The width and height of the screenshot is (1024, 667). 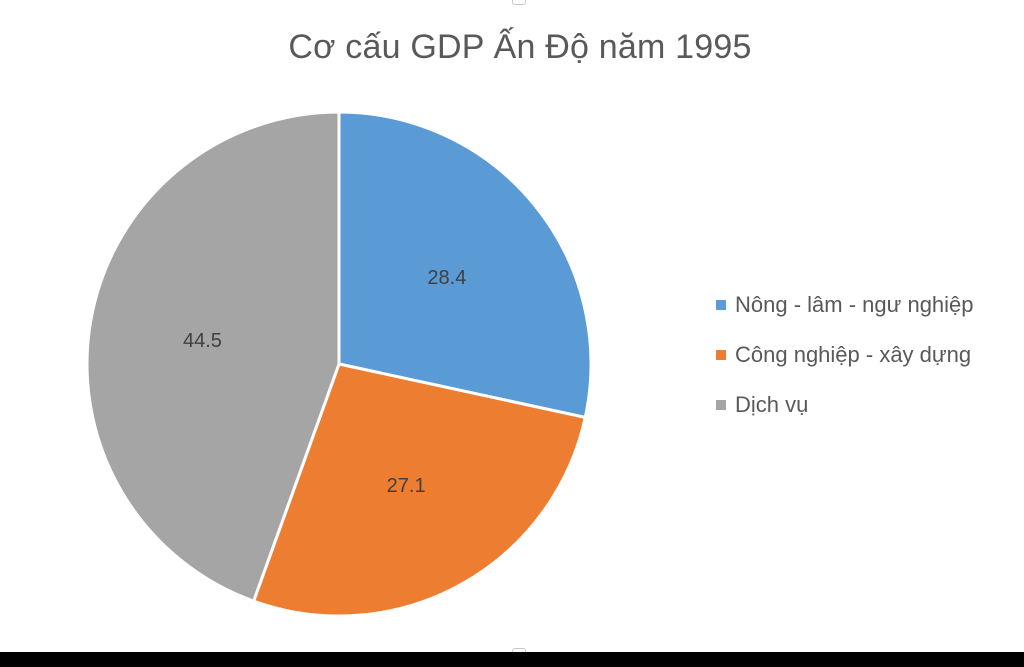 I want to click on legend-label: Dịch vụ, so click(x=772, y=404).